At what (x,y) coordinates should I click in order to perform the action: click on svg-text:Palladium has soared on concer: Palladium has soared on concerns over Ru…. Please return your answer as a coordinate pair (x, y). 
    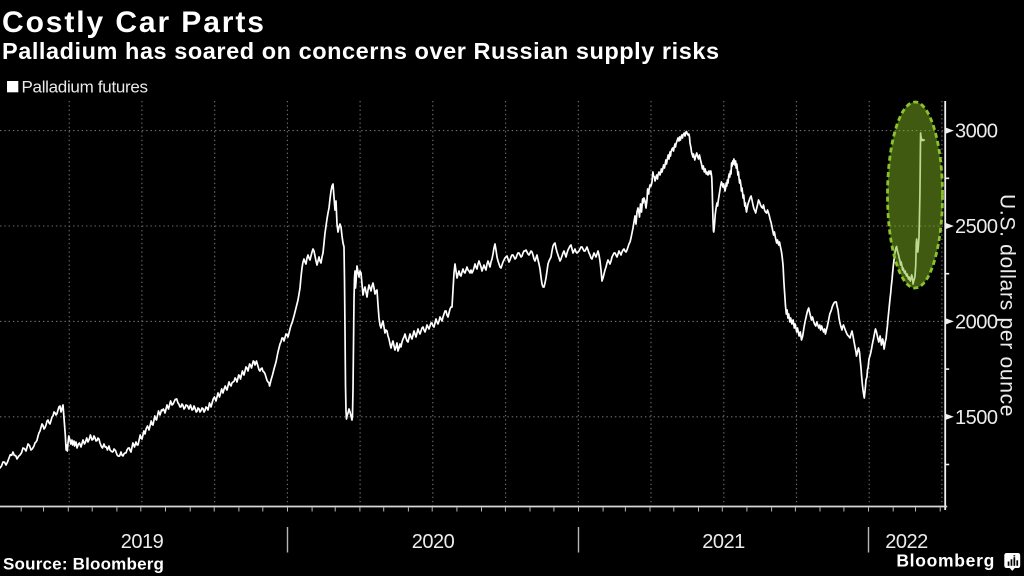
    Looking at the image, I should click on (361, 51).